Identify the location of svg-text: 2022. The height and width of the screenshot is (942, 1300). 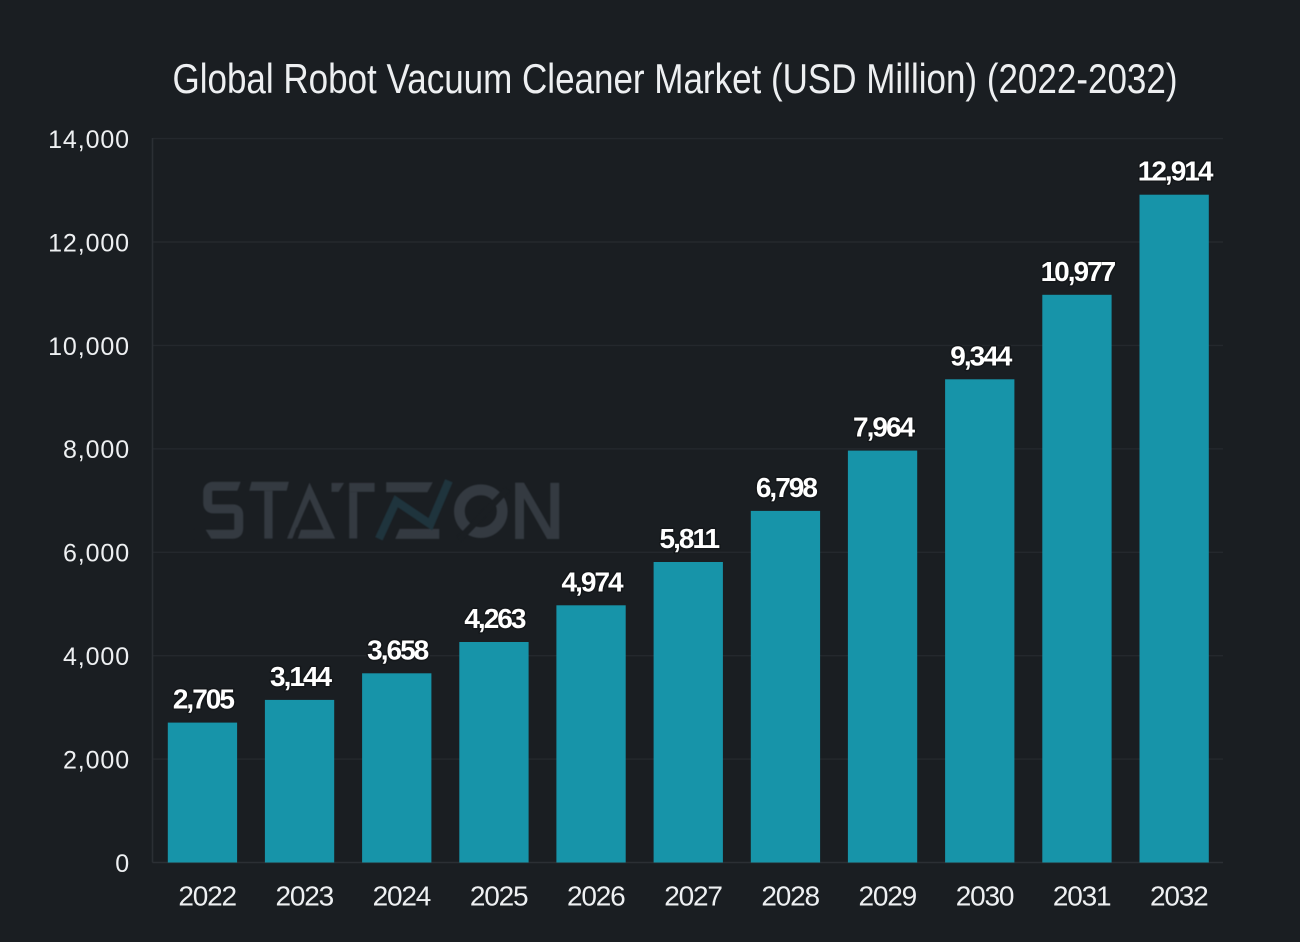
(207, 895).